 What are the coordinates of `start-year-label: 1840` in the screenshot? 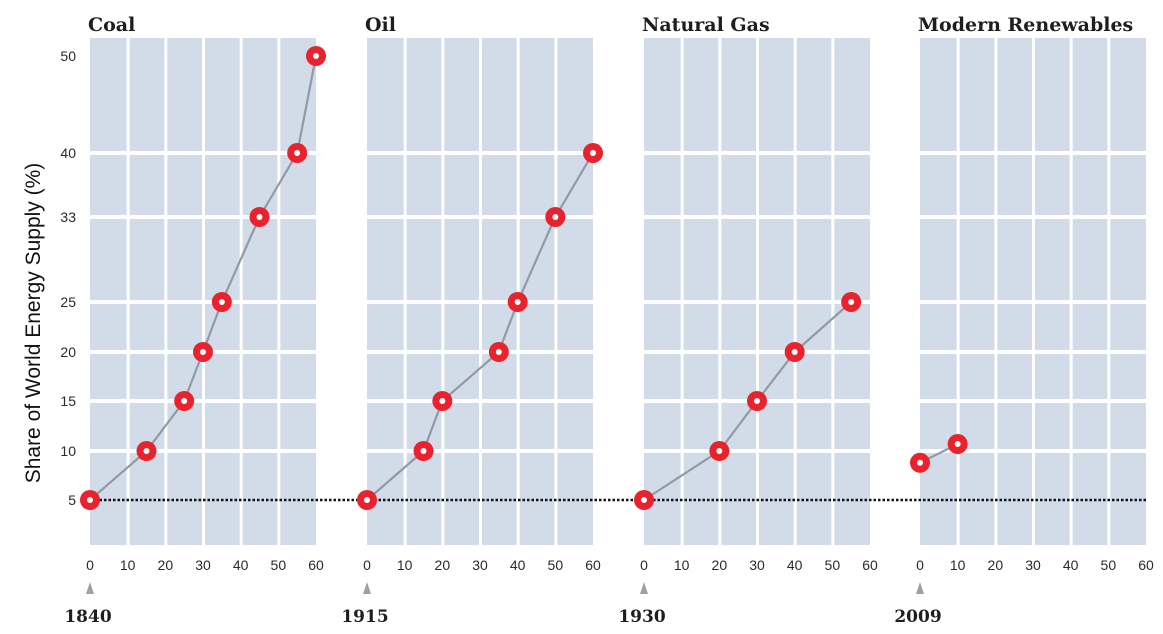 It's located at (87, 617).